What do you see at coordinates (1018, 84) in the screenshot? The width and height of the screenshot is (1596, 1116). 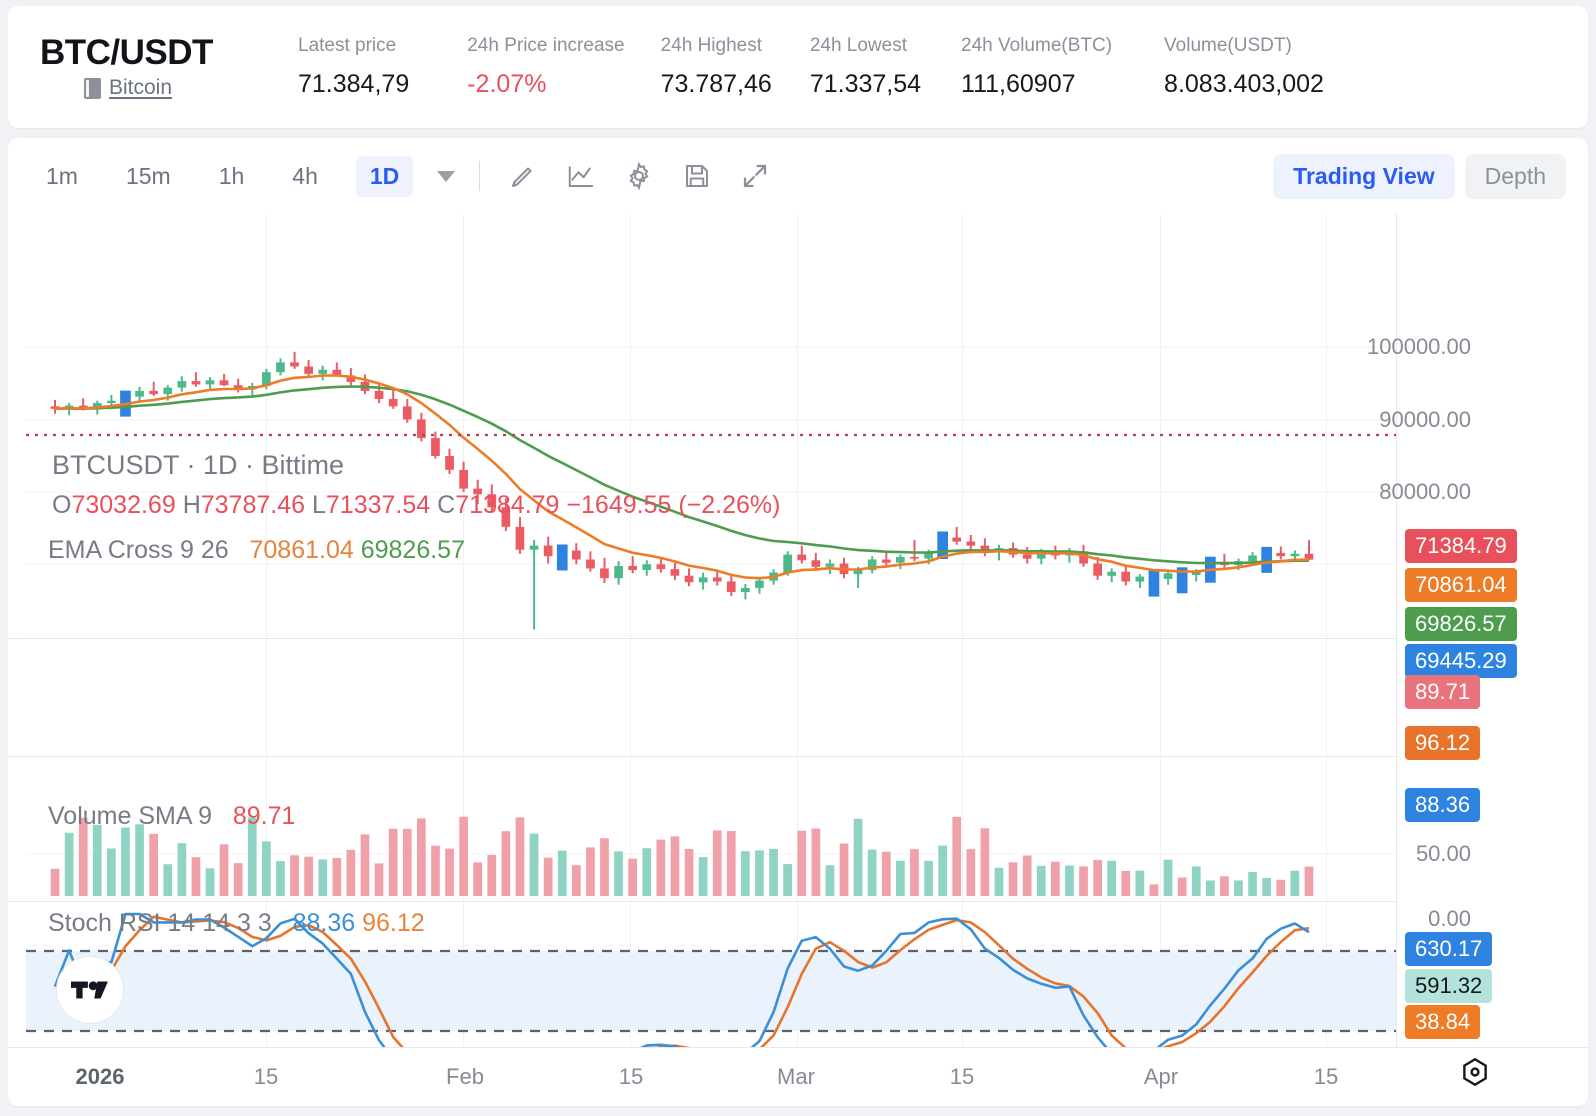 I see `stat-value: 111,60907` at bounding box center [1018, 84].